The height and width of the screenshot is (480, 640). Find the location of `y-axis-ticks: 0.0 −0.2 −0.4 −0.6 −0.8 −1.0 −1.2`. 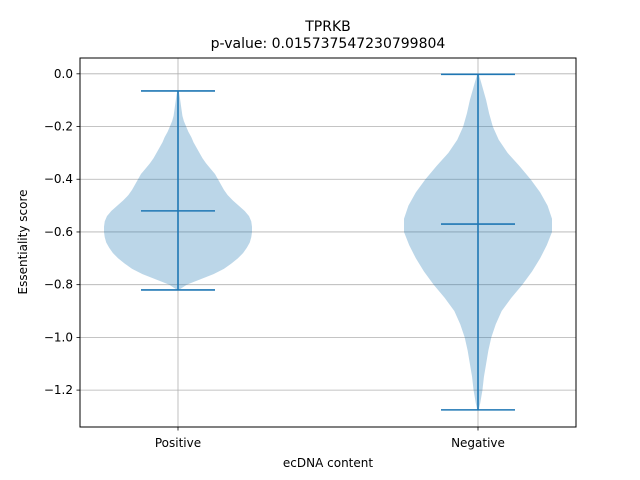

y-axis-ticks: 0.0 −0.2 −0.4 −0.6 −0.8 −1.0 −1.2 is located at coordinates (62, 232).